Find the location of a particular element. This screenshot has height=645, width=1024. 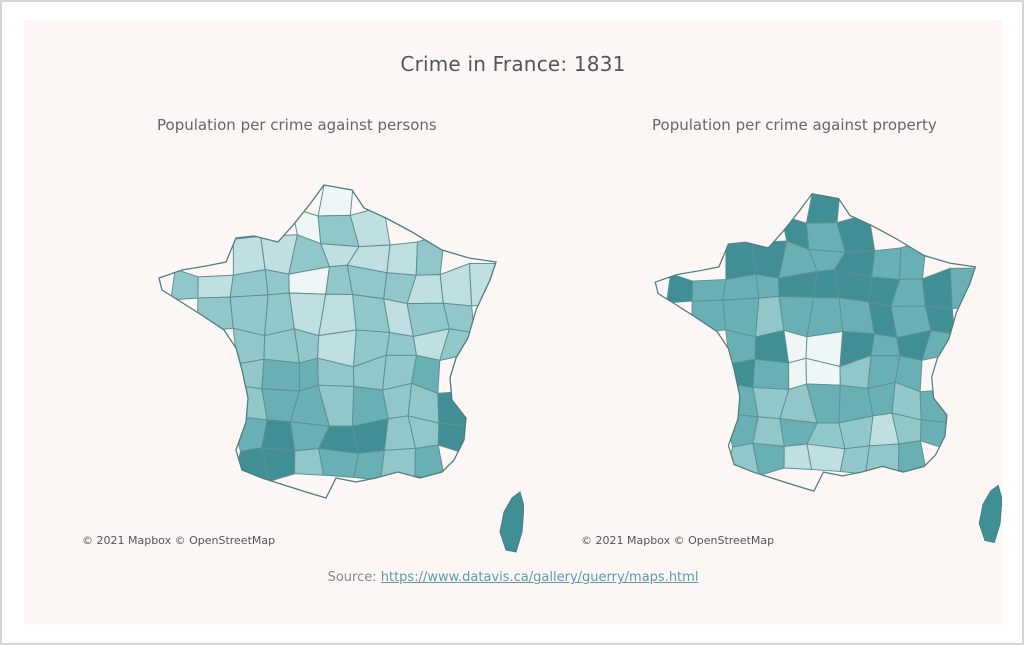

persons-map-title: Population per crime against persons is located at coordinates (297, 125).